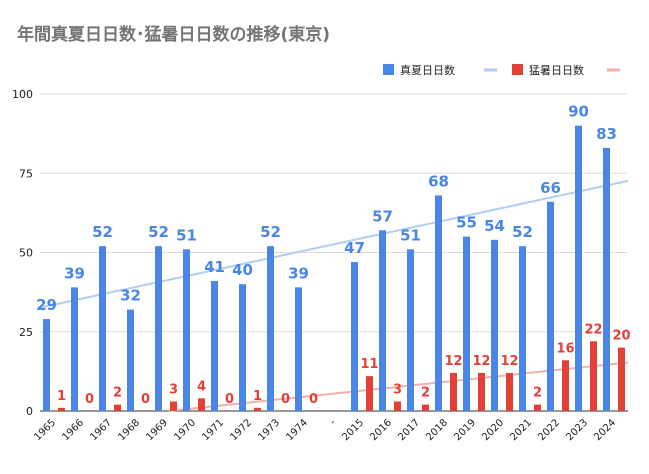 This screenshot has width=649, height=474. What do you see at coordinates (501, 70) in the screenshot?
I see `legend: 真夏日日数 猛暑日日数` at bounding box center [501, 70].